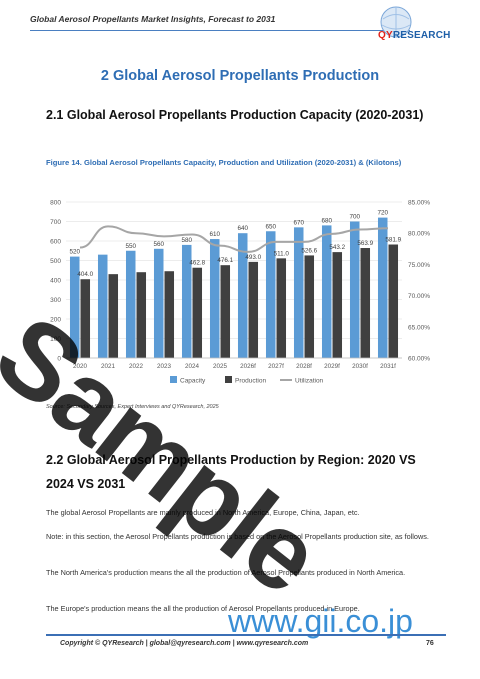 Image resolution: width=480 pixels, height=679 pixels. I want to click on capacity-data-label: 680, so click(326, 220).